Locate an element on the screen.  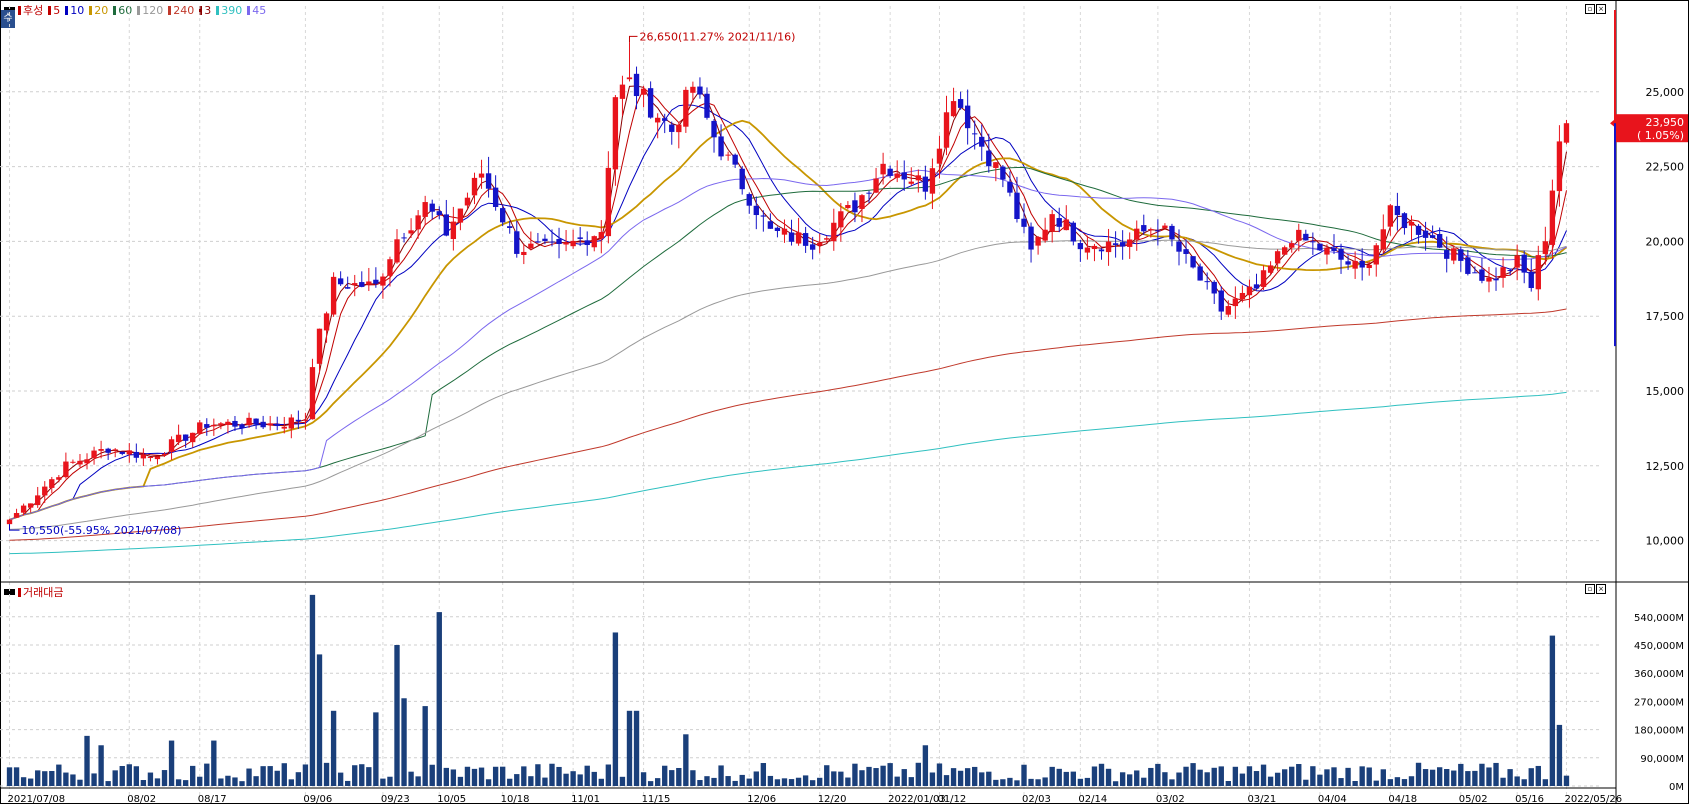
corner-tab: 수 is located at coordinates (8, 19).